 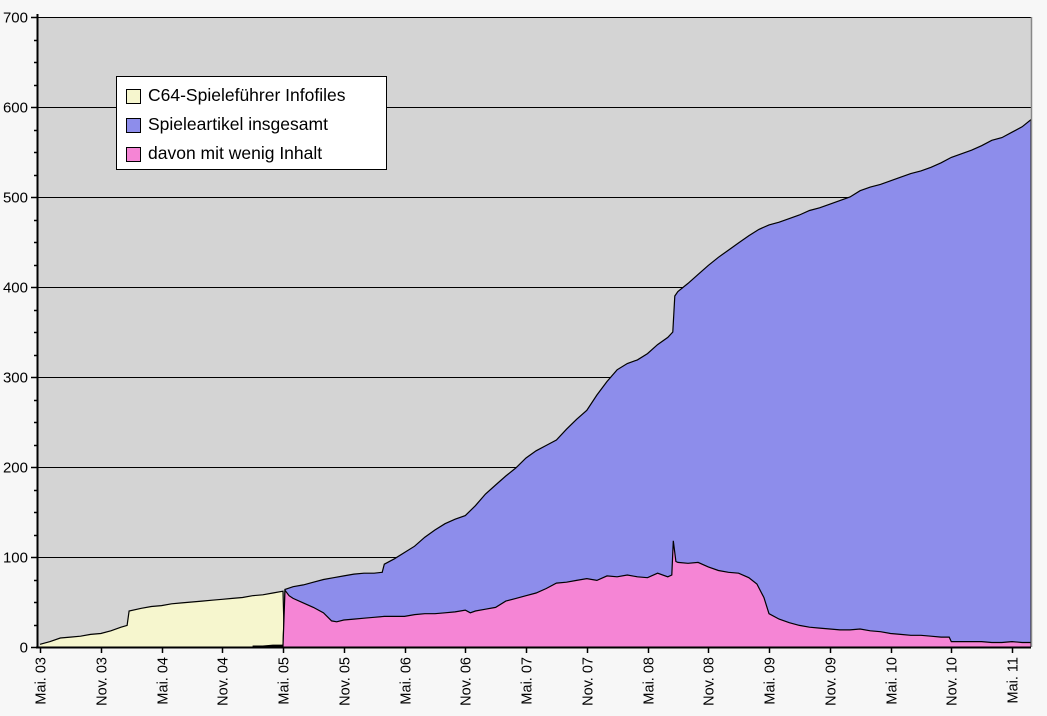 What do you see at coordinates (1014, 680) in the screenshot?
I see `x-tick-label: Mai. 11` at bounding box center [1014, 680].